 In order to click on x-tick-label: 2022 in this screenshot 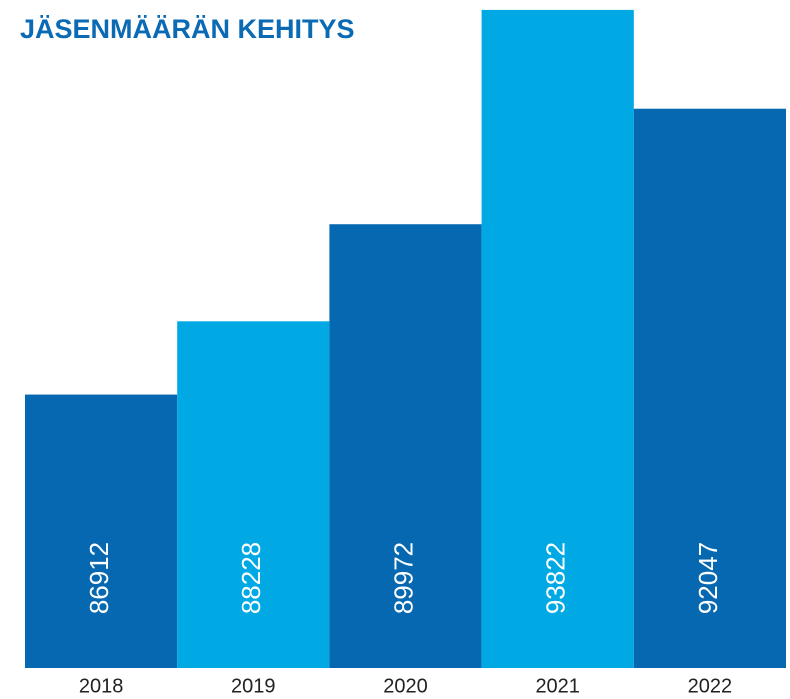, I will do `click(710, 686)`.